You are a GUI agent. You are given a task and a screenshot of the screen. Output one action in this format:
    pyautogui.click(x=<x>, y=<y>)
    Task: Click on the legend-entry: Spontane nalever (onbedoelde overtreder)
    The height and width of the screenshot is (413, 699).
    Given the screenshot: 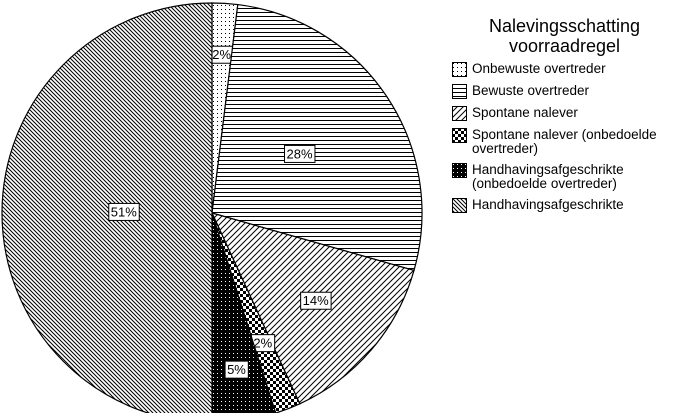 What is the action you would take?
    pyautogui.click(x=574, y=142)
    